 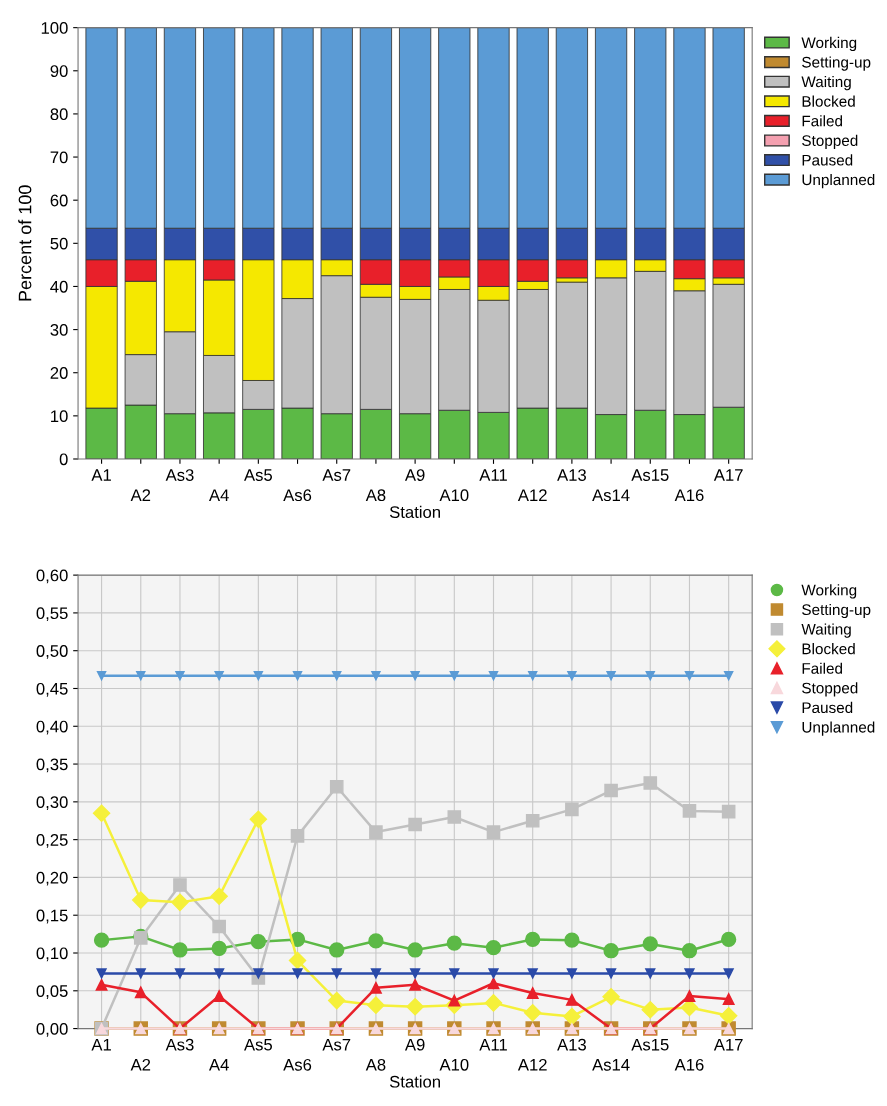 I want to click on y-tick-label: 40, so click(x=59, y=286).